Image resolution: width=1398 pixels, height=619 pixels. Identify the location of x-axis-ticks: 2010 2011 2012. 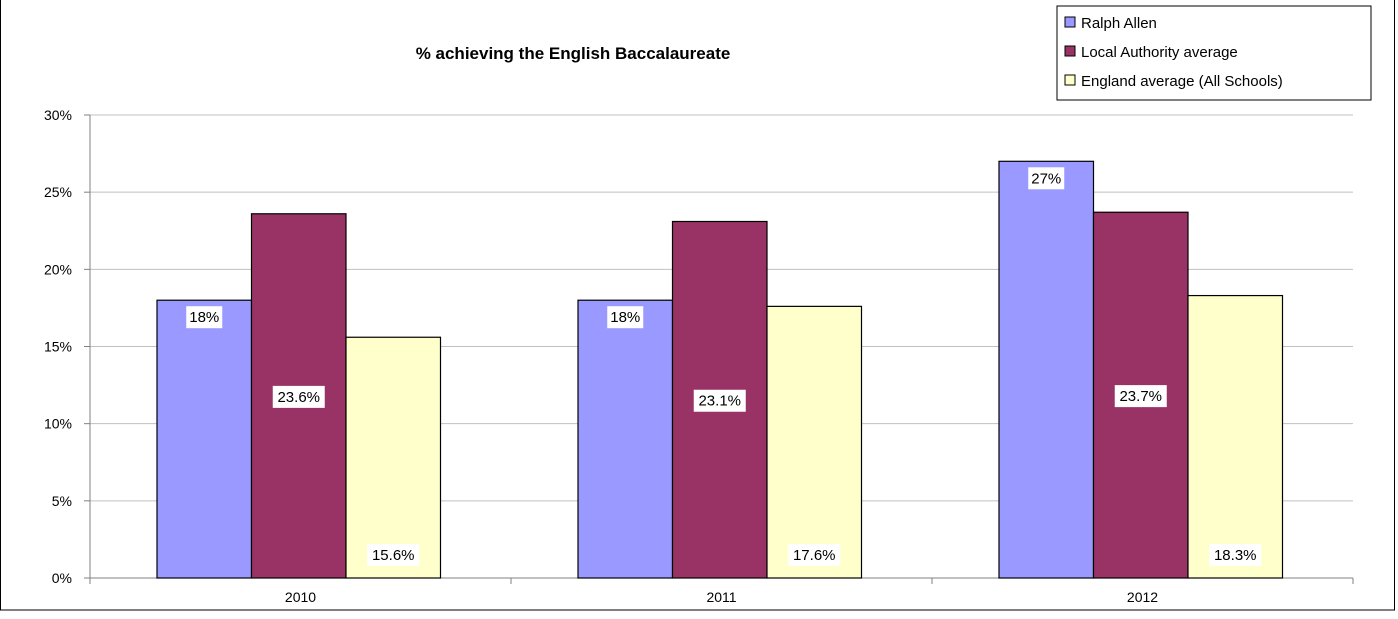
(721, 591).